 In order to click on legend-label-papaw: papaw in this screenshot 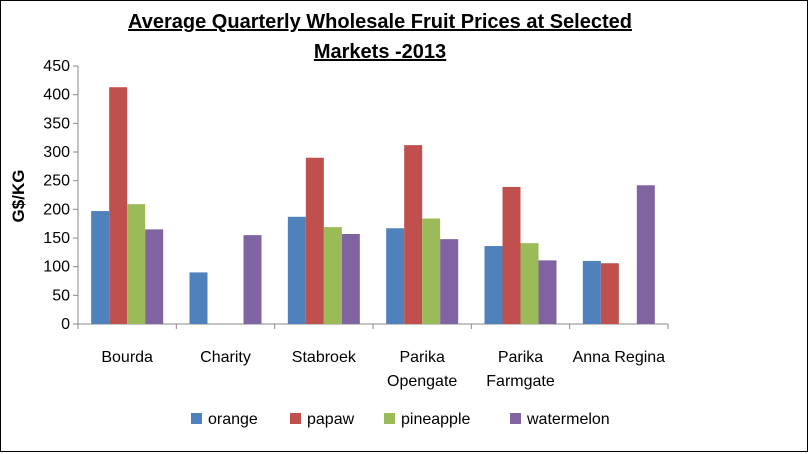, I will do `click(331, 419)`.